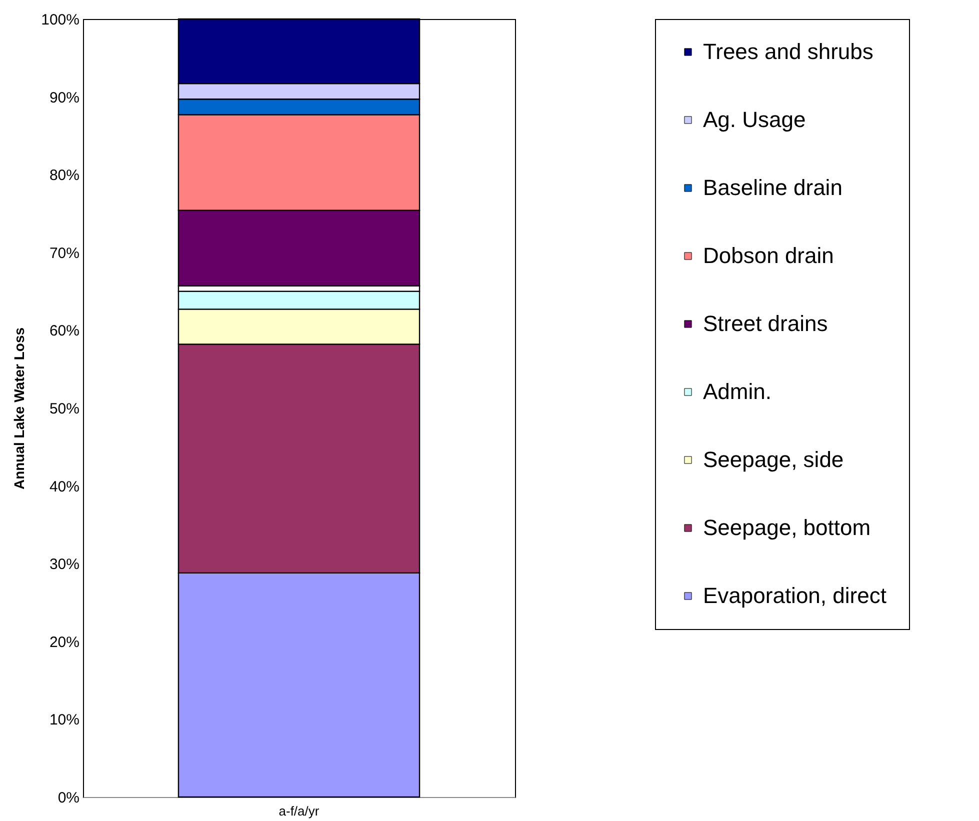 The width and height of the screenshot is (979, 821). Describe the element at coordinates (737, 391) in the screenshot. I see `legend-label: Admin.` at that location.